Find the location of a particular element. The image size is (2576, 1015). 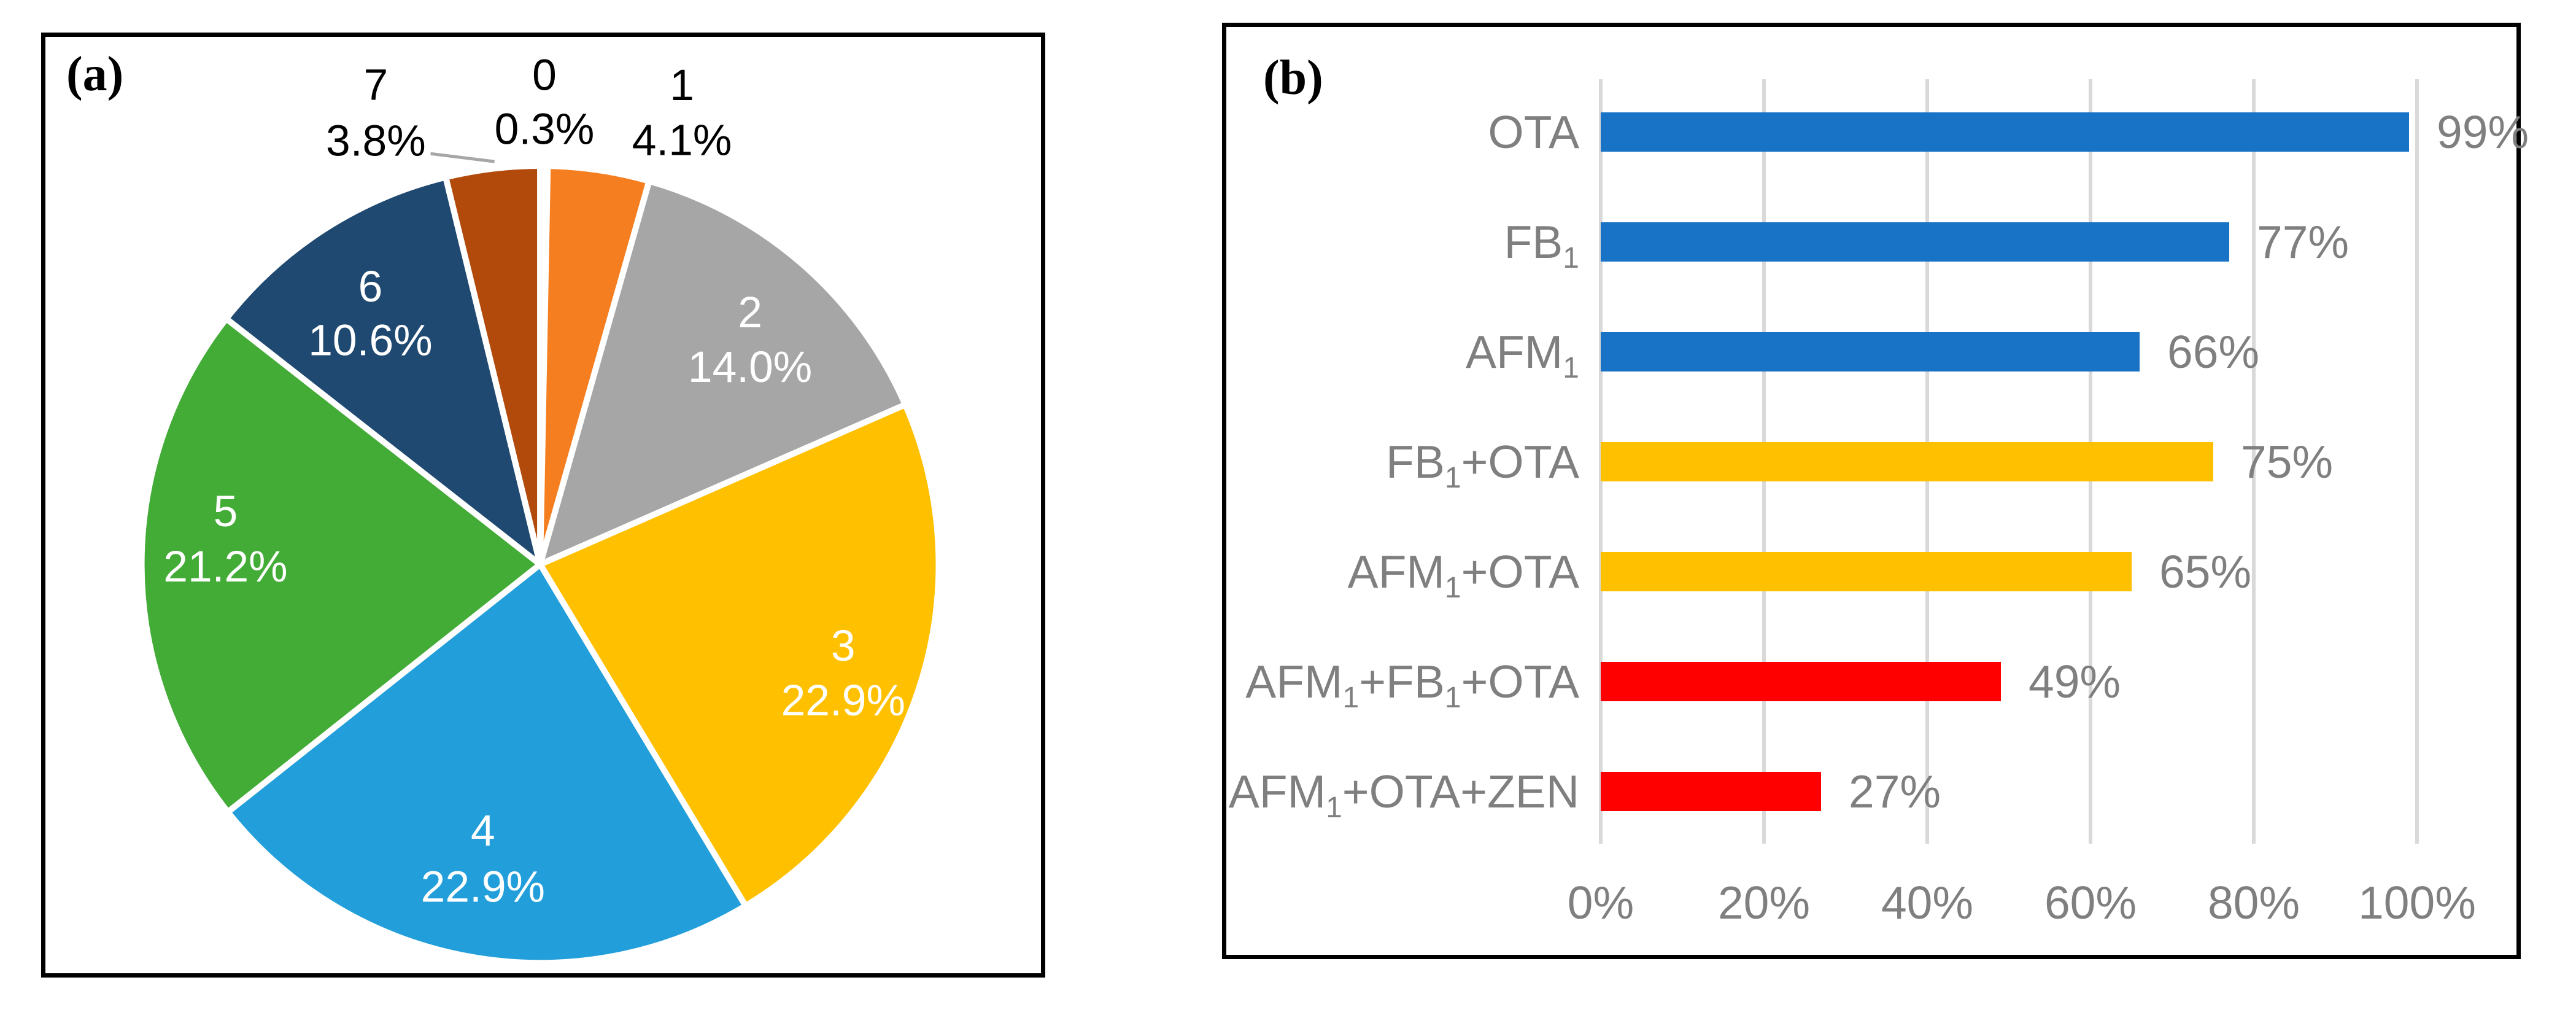

x-tick-label: 100% is located at coordinates (2417, 902).